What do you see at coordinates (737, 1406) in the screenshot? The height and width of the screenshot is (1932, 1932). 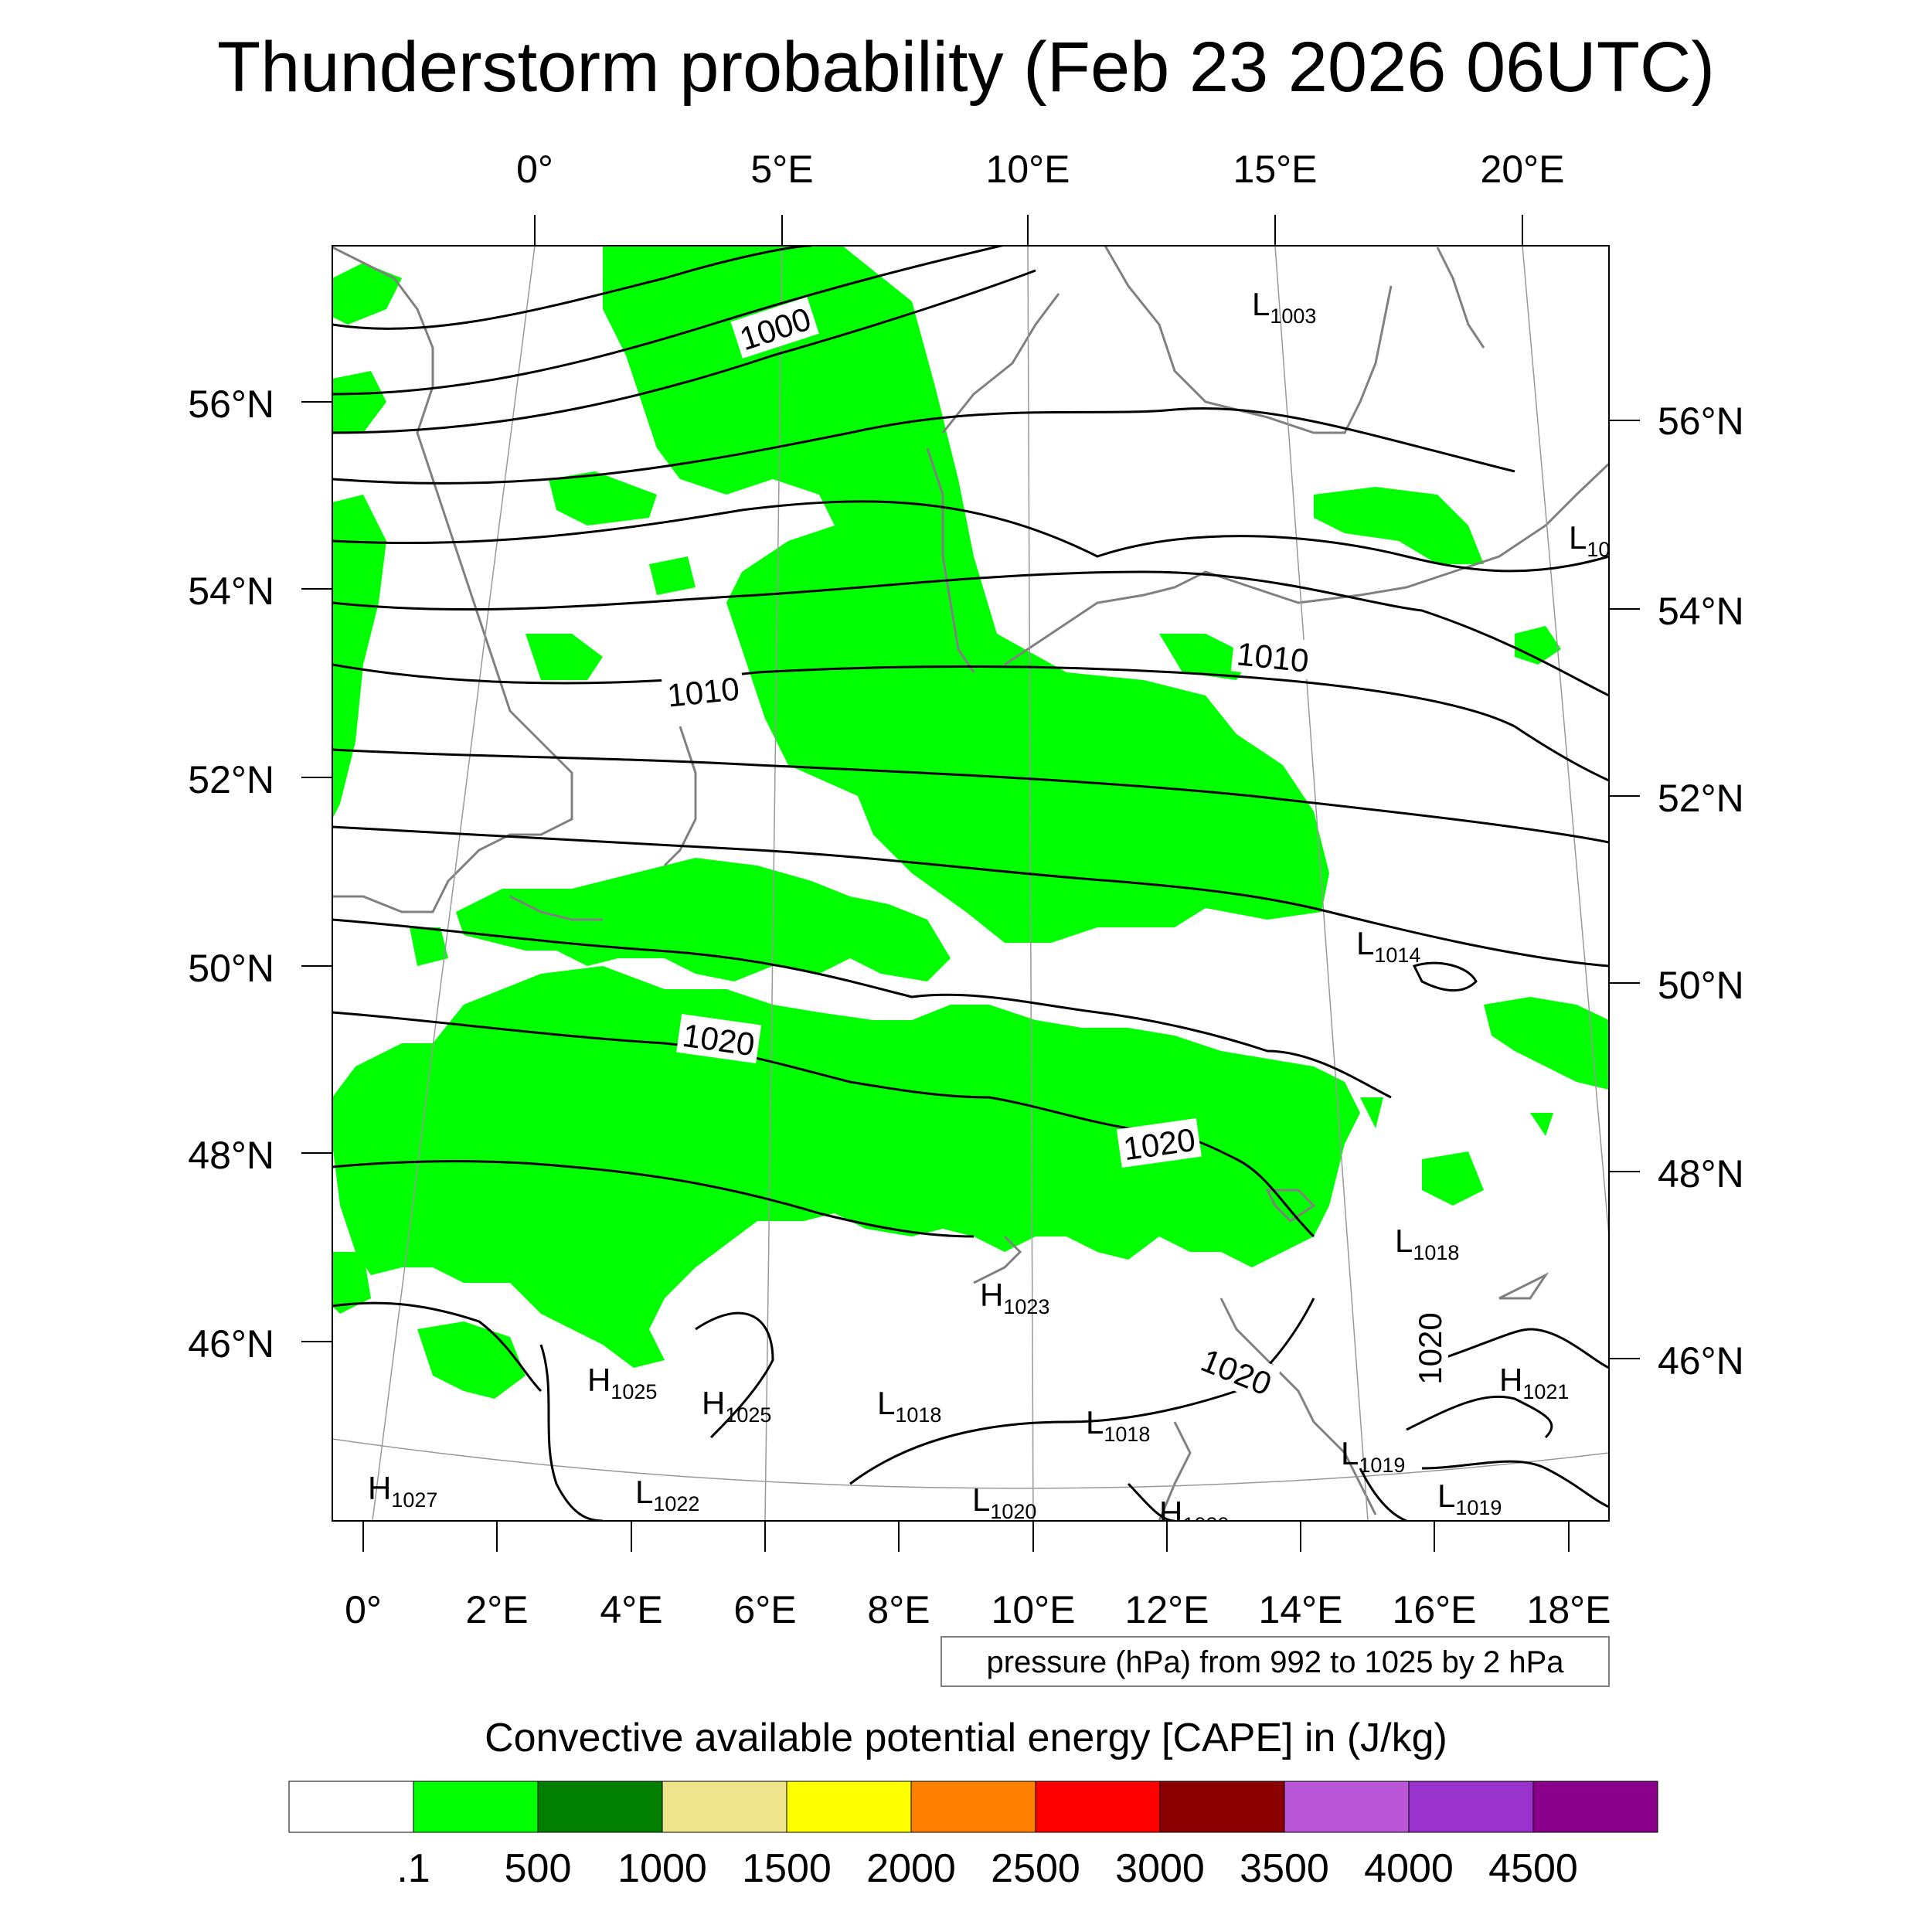 I see `pressure-center: H1025` at bounding box center [737, 1406].